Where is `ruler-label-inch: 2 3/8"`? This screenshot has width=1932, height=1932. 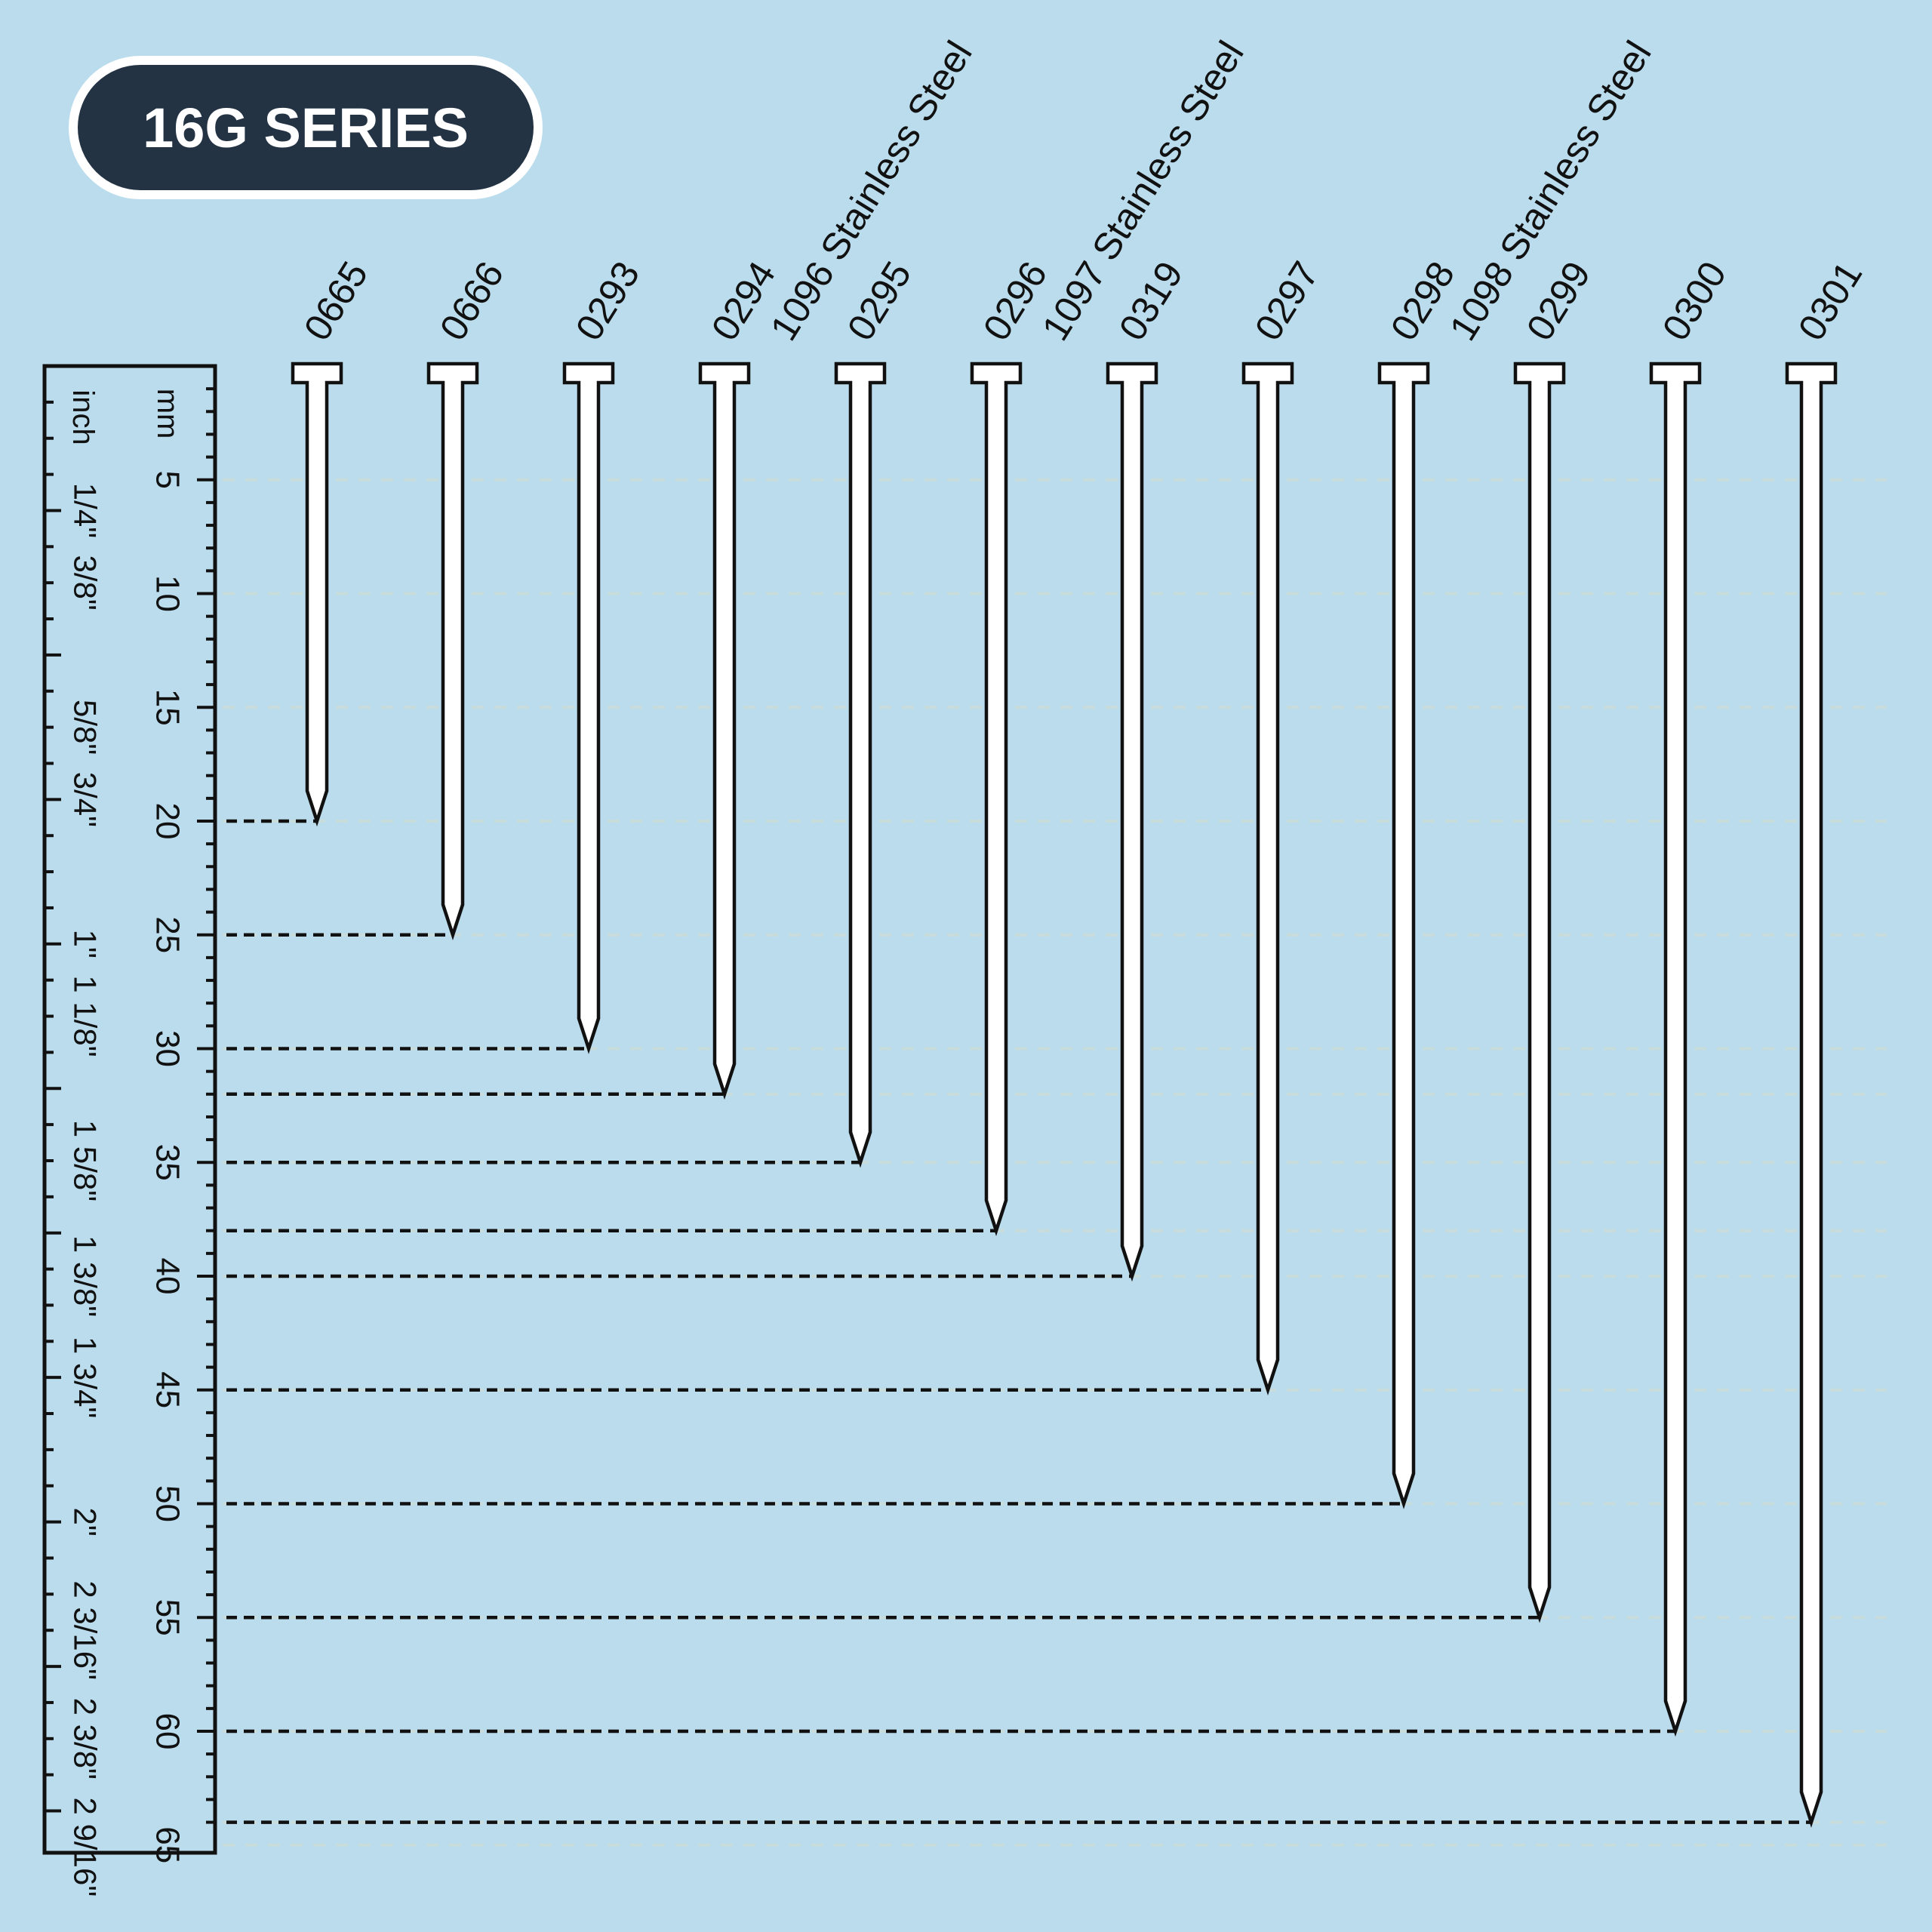 ruler-label-inch: 2 3/8" is located at coordinates (85, 1739).